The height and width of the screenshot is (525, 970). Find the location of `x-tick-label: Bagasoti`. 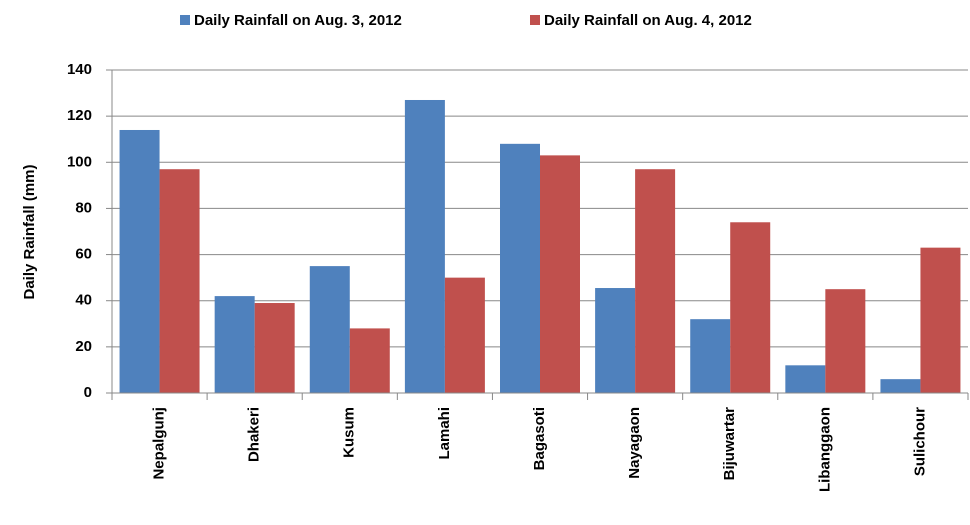

x-tick-label: Bagasoti is located at coordinates (539, 438).